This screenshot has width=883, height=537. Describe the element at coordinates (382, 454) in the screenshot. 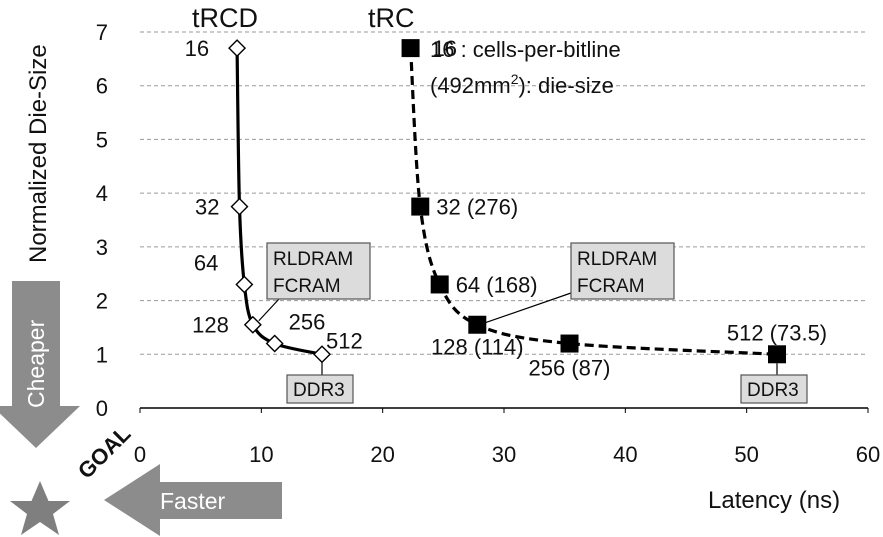

I see `x-tick-label-20: 20` at that location.